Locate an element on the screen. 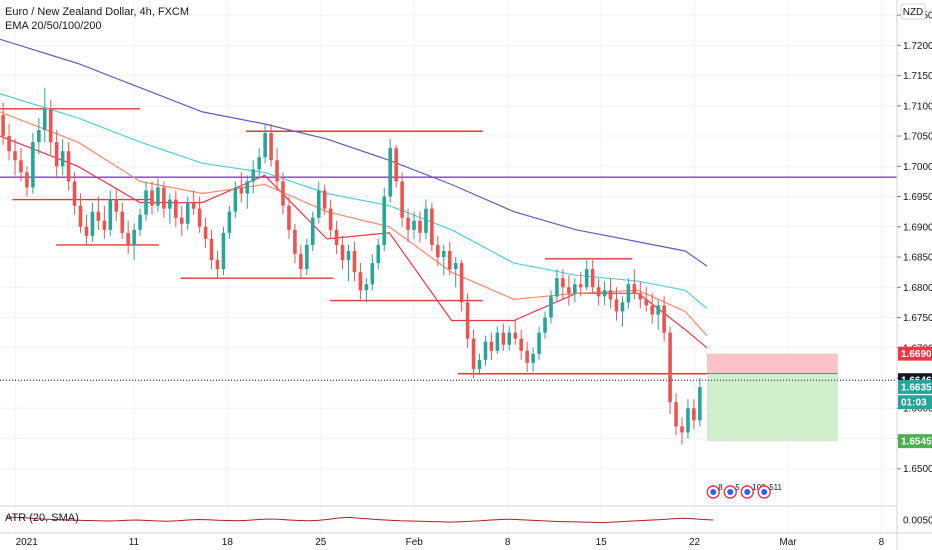 This screenshot has height=550, width=932. currency-box is located at coordinates (913, 11).